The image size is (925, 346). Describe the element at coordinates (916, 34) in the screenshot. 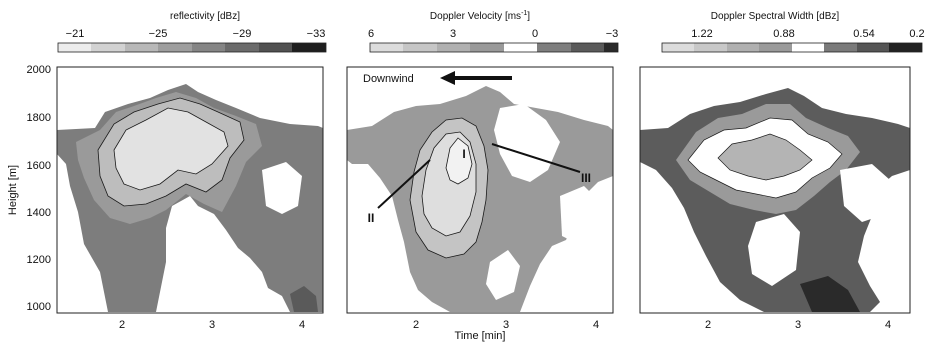

I see `colorbar-tick: 0.2` at that location.